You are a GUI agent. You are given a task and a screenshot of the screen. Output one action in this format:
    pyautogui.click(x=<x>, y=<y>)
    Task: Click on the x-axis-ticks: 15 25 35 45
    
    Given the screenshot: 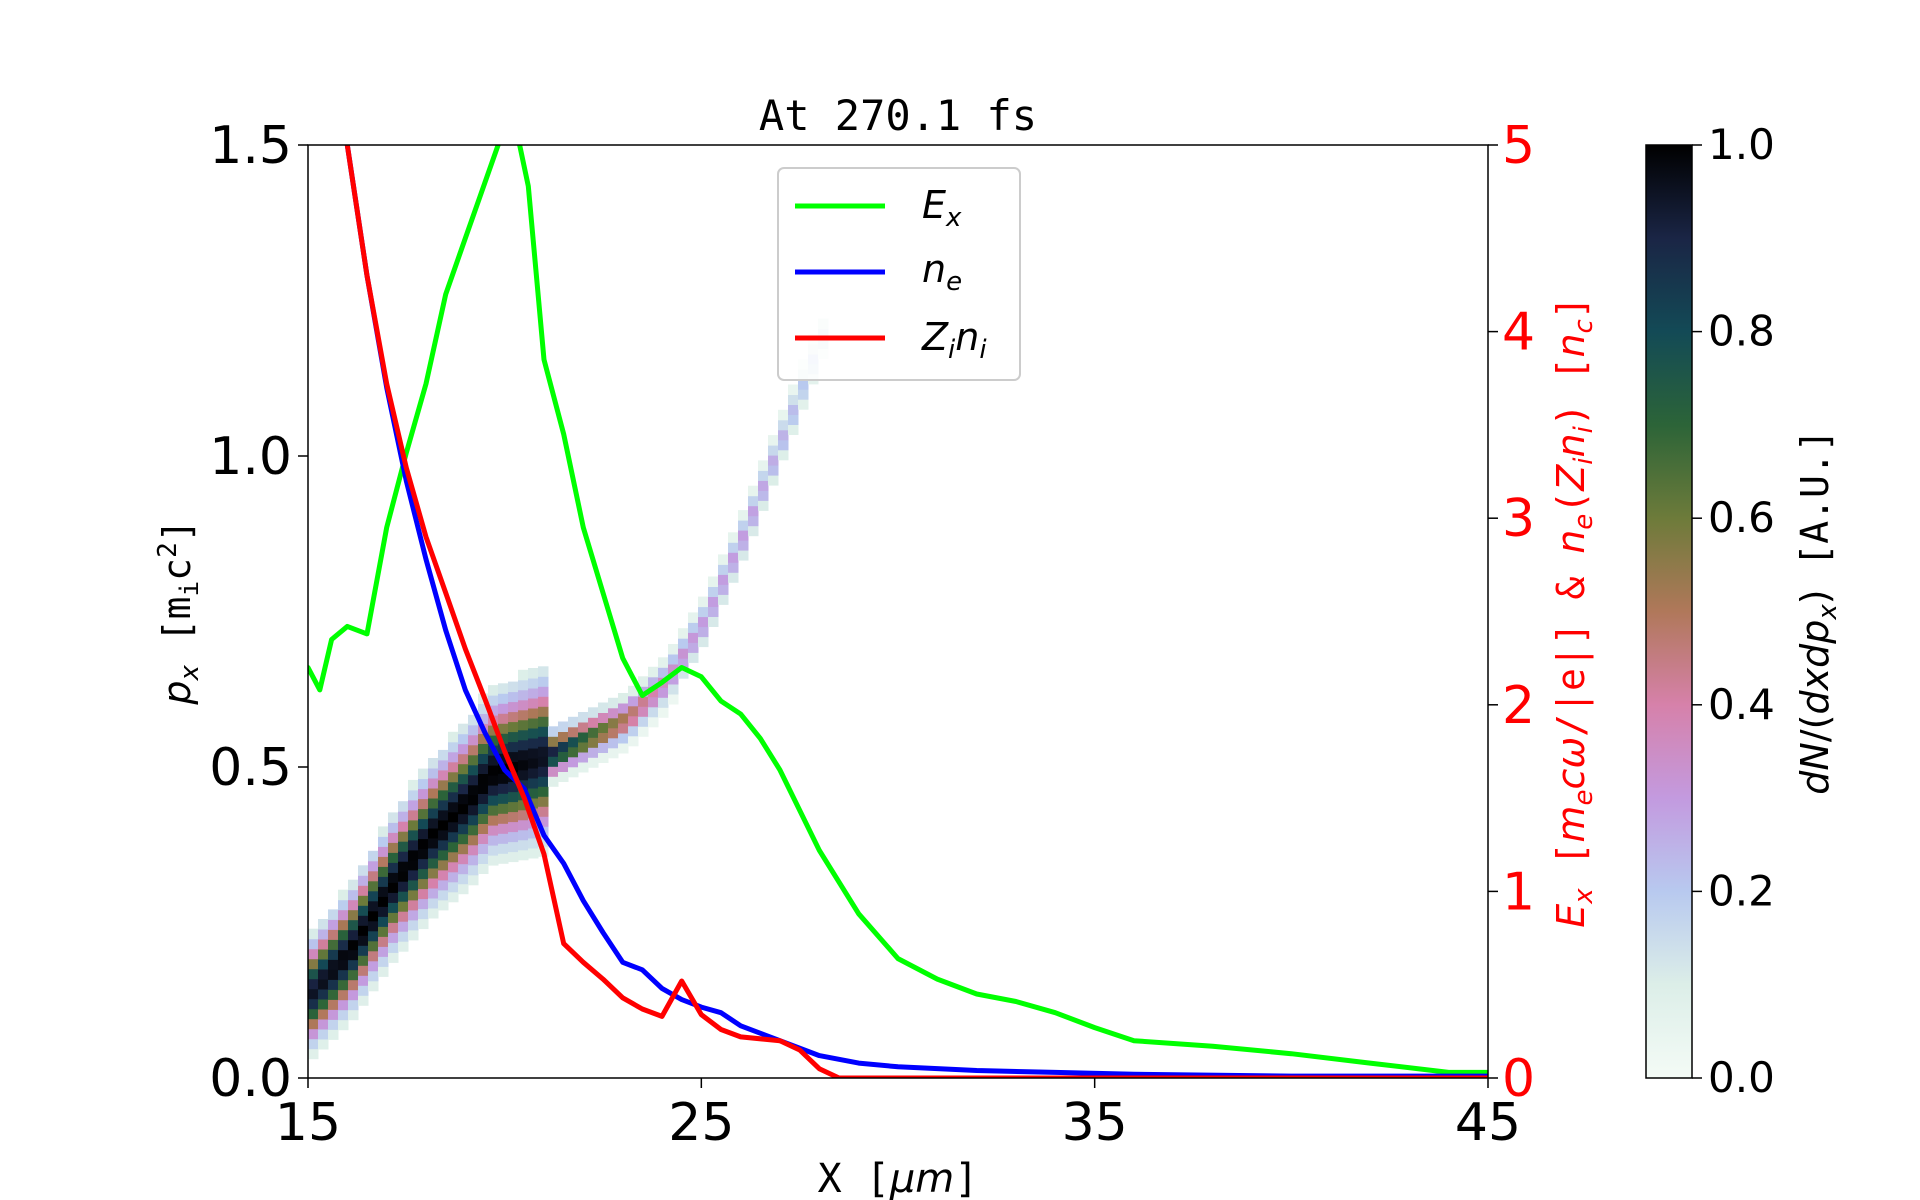 What is the action you would take?
    pyautogui.click(x=898, y=1115)
    